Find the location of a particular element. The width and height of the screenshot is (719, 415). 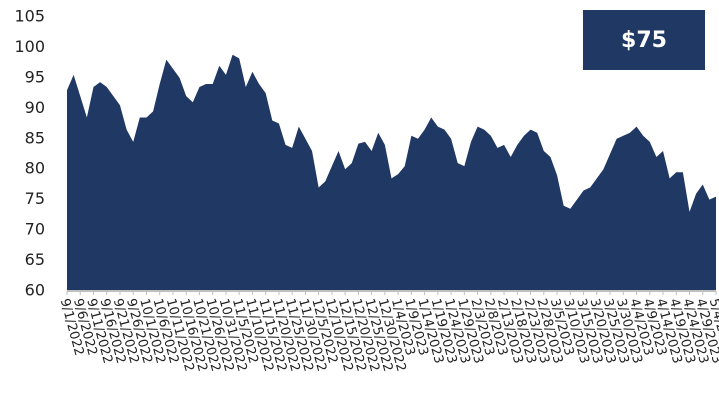

y-tick-label: 60 is located at coordinates (35, 290).